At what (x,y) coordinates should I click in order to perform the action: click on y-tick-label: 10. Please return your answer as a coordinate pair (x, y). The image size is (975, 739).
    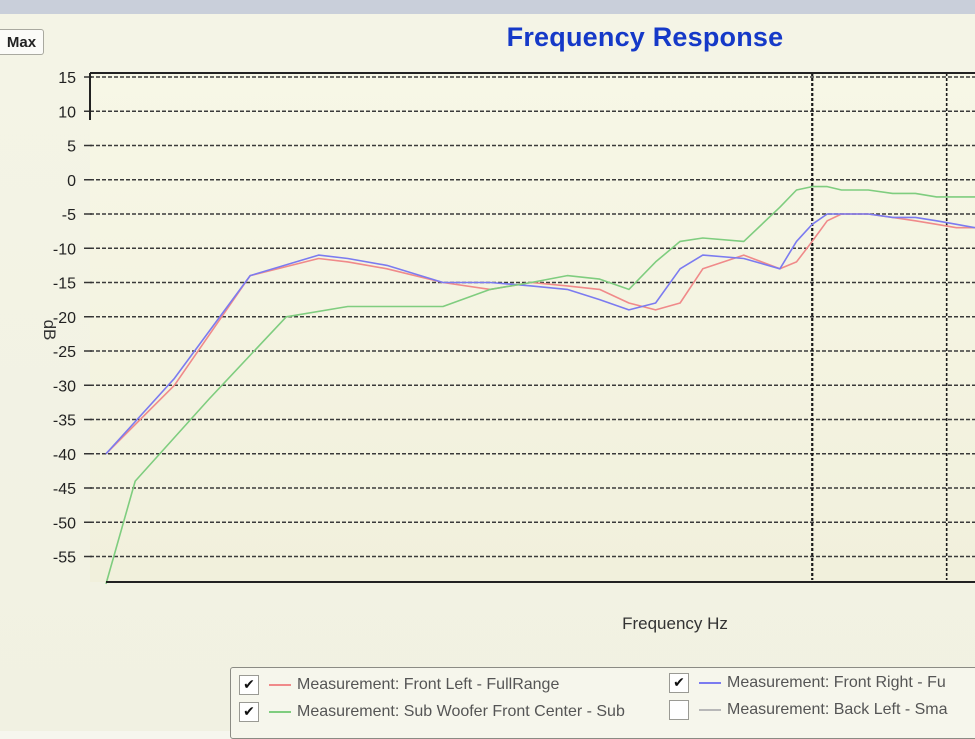
    Looking at the image, I should click on (67, 112).